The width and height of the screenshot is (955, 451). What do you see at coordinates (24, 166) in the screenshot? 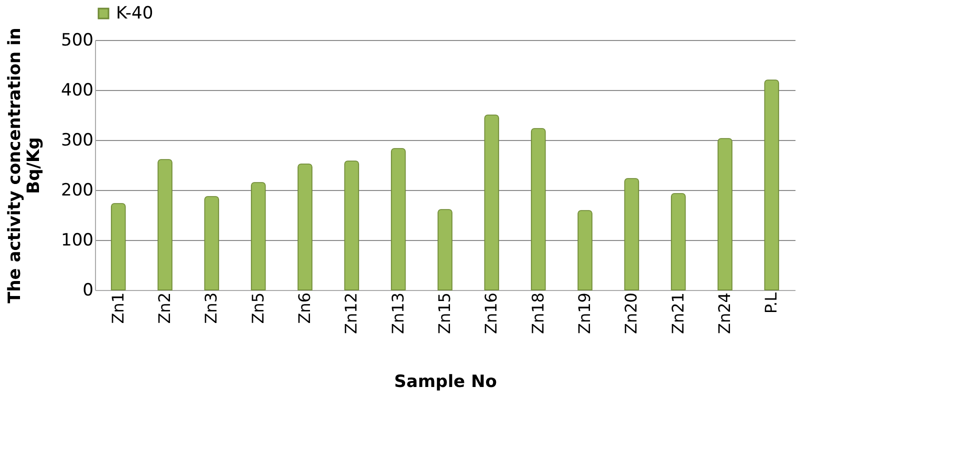
I see `y-axis-title: The activity concentration in Bq/Kg` at bounding box center [24, 166].